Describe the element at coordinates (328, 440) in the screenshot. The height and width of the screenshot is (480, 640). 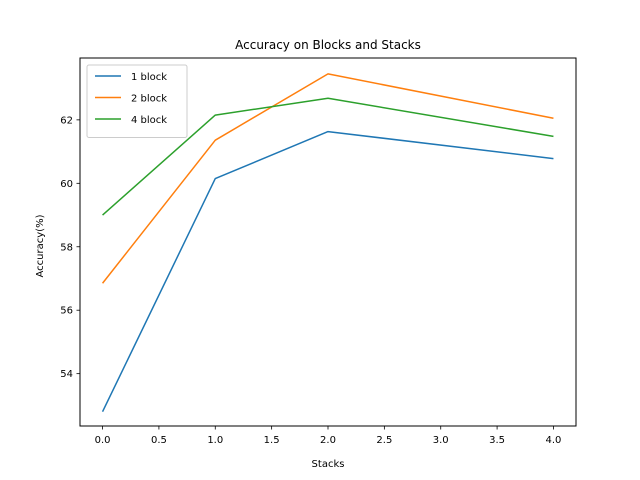
I see `x-tick-label: 2.0` at that location.